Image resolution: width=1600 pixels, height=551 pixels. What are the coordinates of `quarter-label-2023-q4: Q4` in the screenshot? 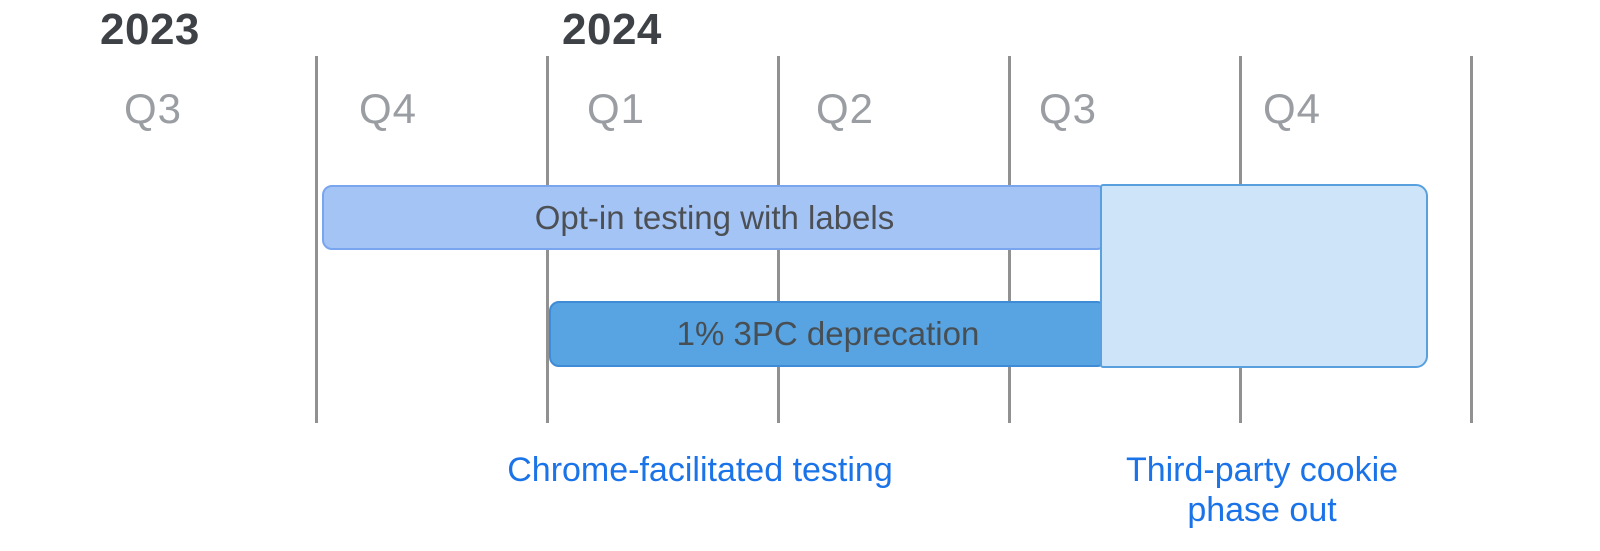 It's located at (388, 108).